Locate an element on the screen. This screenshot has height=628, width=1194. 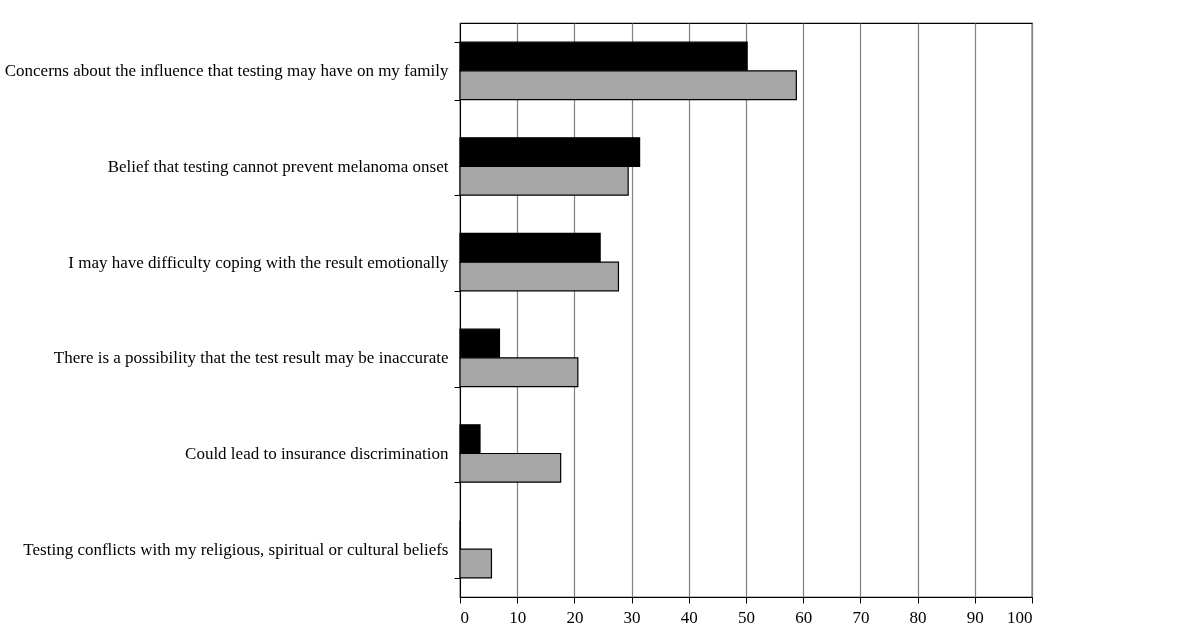
x-tick-label: 100 is located at coordinates (1020, 617).